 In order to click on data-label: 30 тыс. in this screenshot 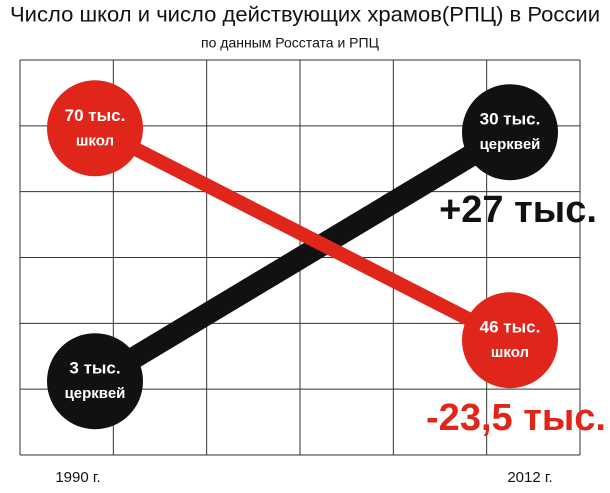, I will do `click(510, 119)`.